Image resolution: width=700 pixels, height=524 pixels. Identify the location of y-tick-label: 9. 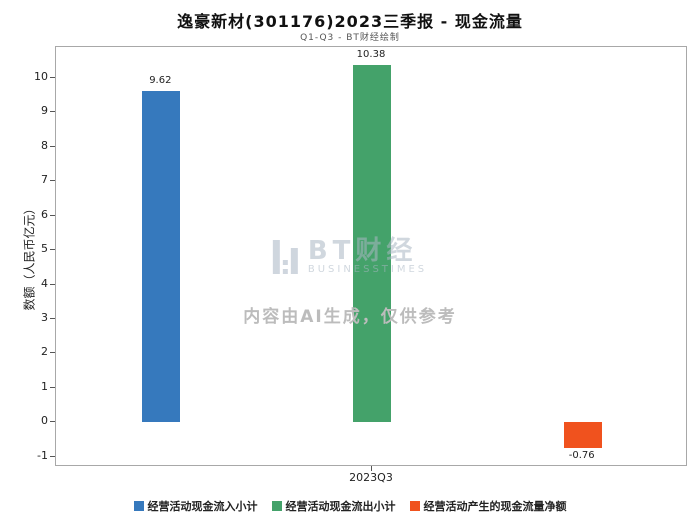
(44, 111).